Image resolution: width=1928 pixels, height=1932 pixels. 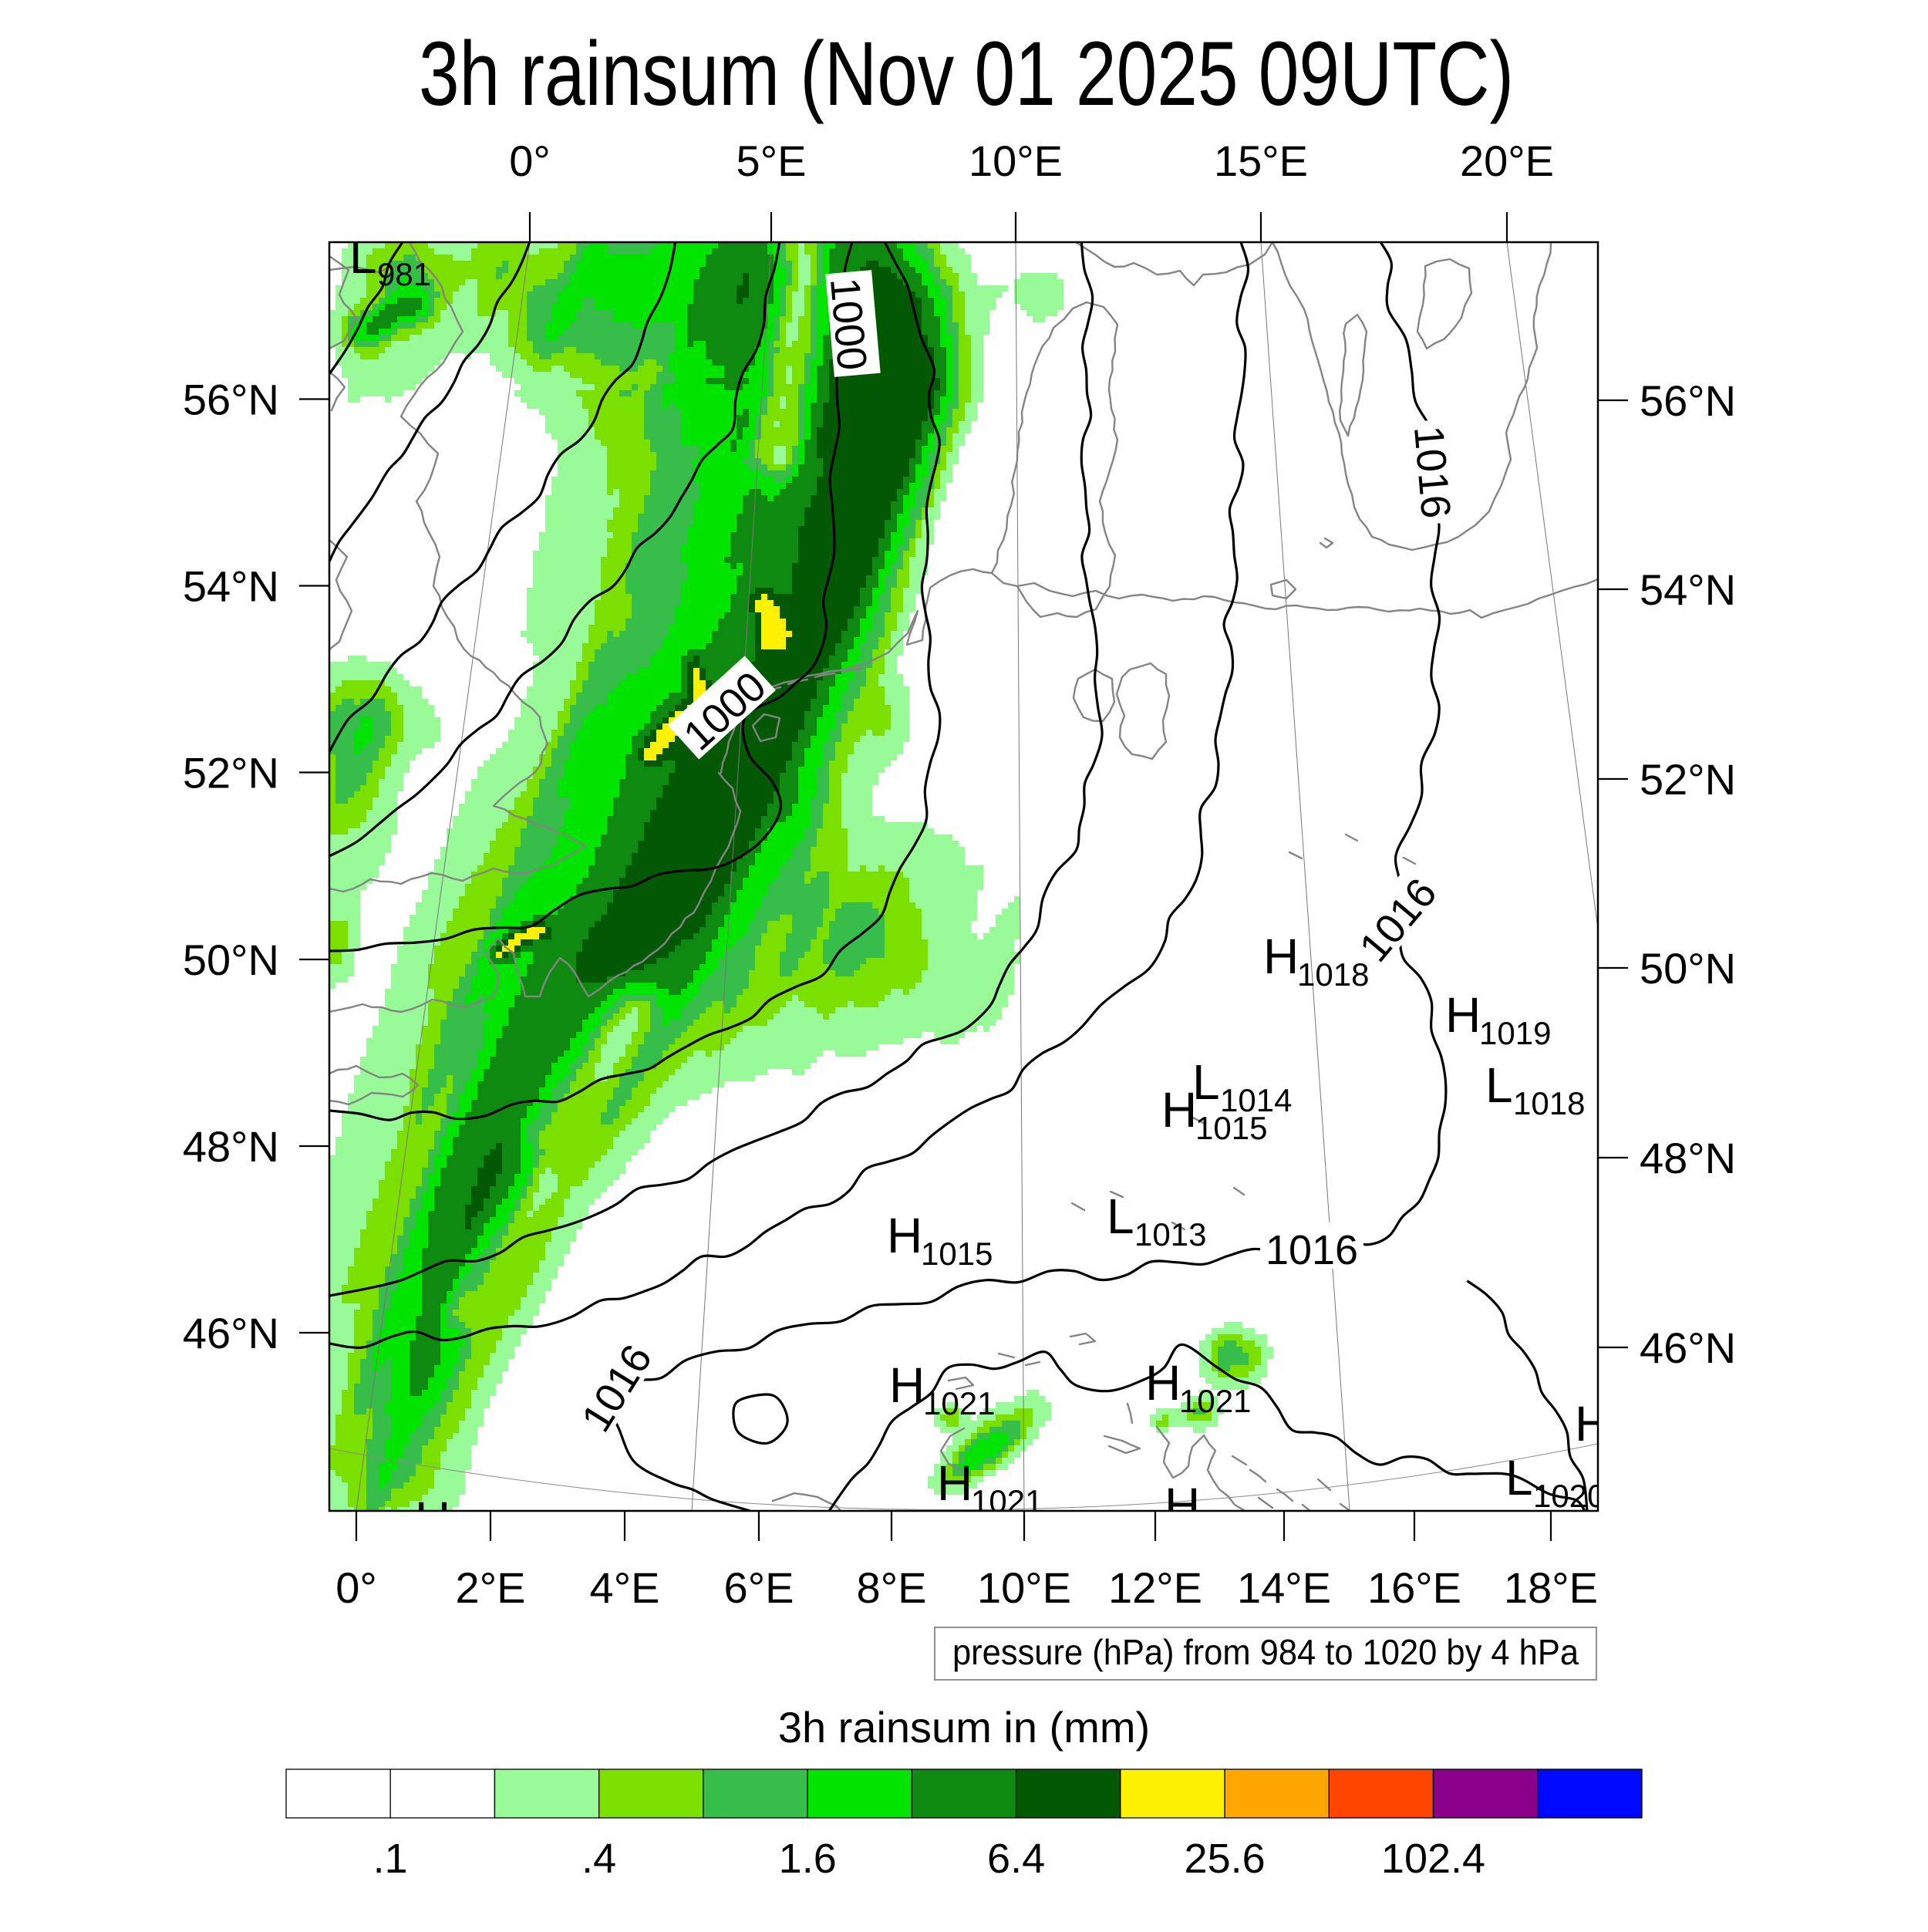 I want to click on svg-text: 3h rainsum in (mm), so click(x=964, y=1727).